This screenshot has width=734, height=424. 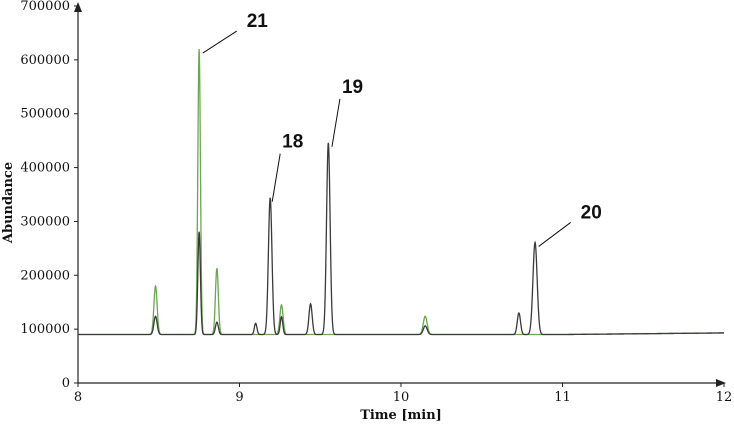 I want to click on peak-label: 19, so click(x=352, y=87).